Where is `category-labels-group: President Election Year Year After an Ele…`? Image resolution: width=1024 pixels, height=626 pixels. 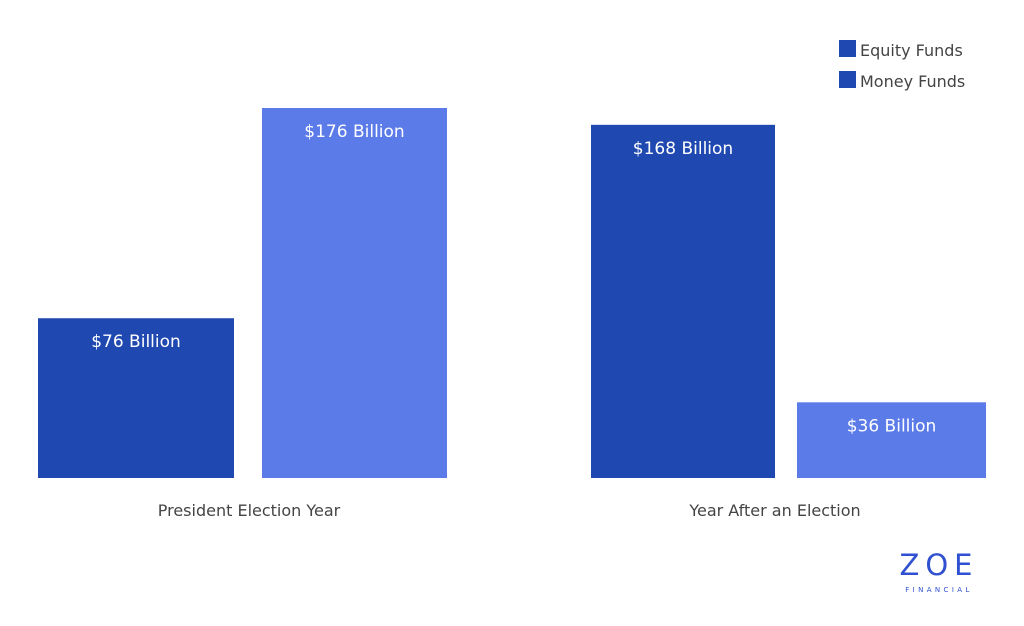 category-labels-group: President Election Year Year After an Ele… is located at coordinates (509, 510).